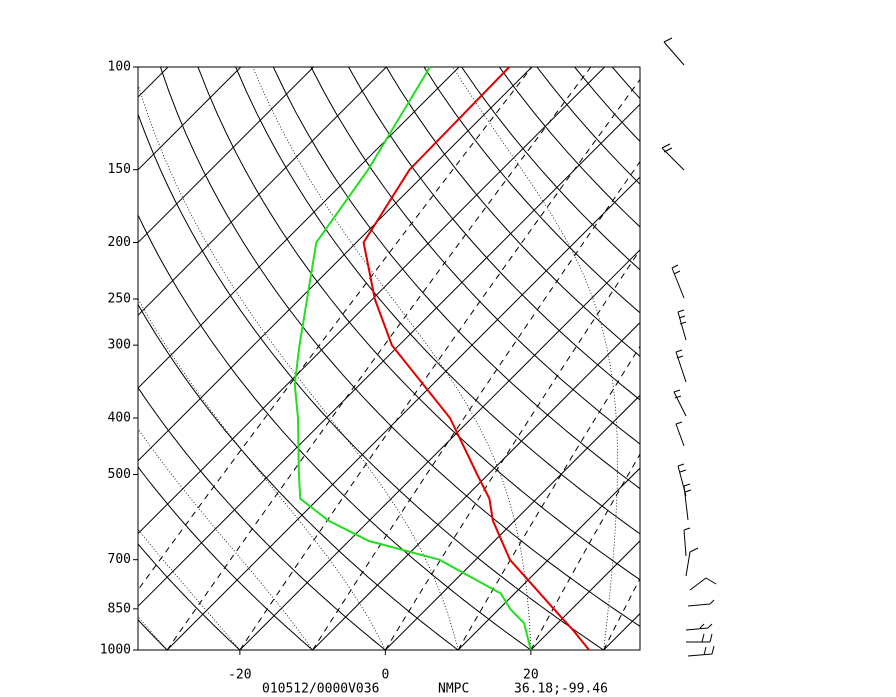 This screenshot has width=896, height=697. I want to click on y-tick-label: 300, so click(119, 345).